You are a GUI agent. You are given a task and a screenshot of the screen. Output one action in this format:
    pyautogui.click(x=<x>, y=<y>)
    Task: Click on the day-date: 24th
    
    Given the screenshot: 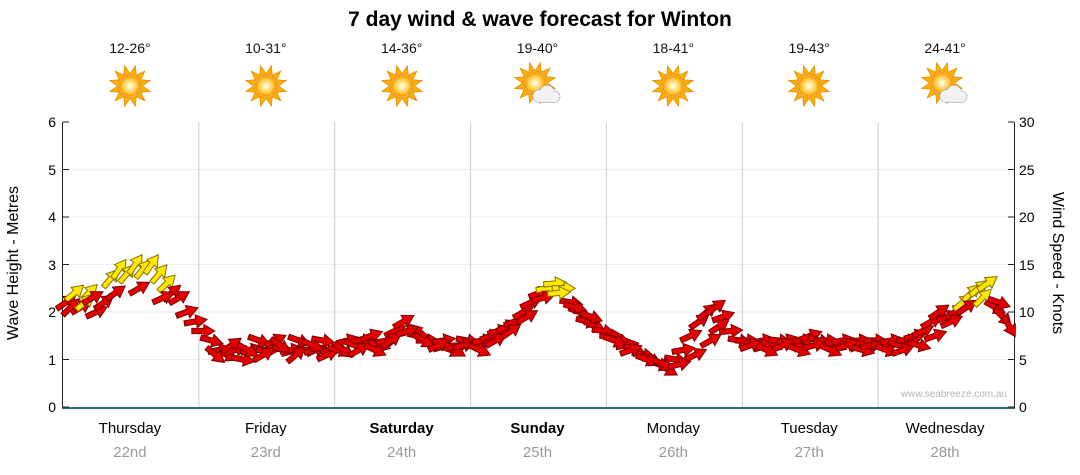 What is the action you would take?
    pyautogui.click(x=402, y=452)
    